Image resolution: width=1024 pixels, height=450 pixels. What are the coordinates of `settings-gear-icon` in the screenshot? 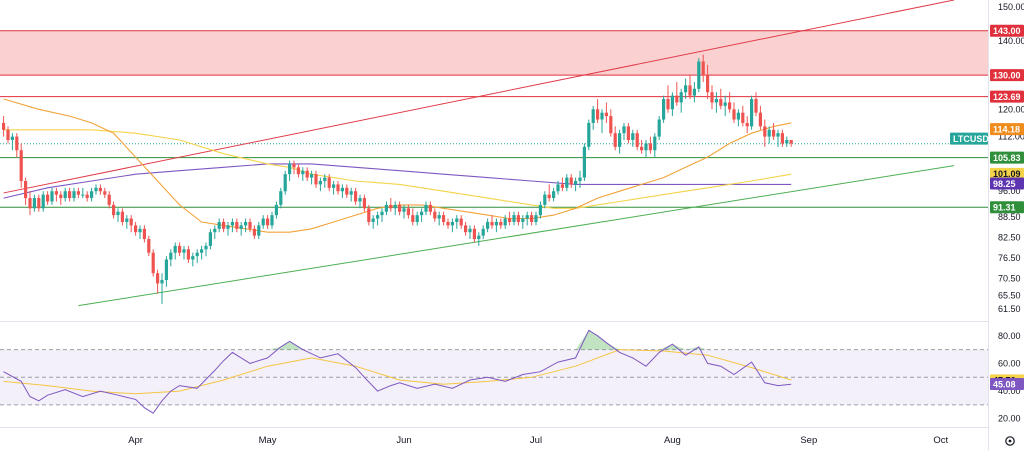 It's located at (1010, 441).